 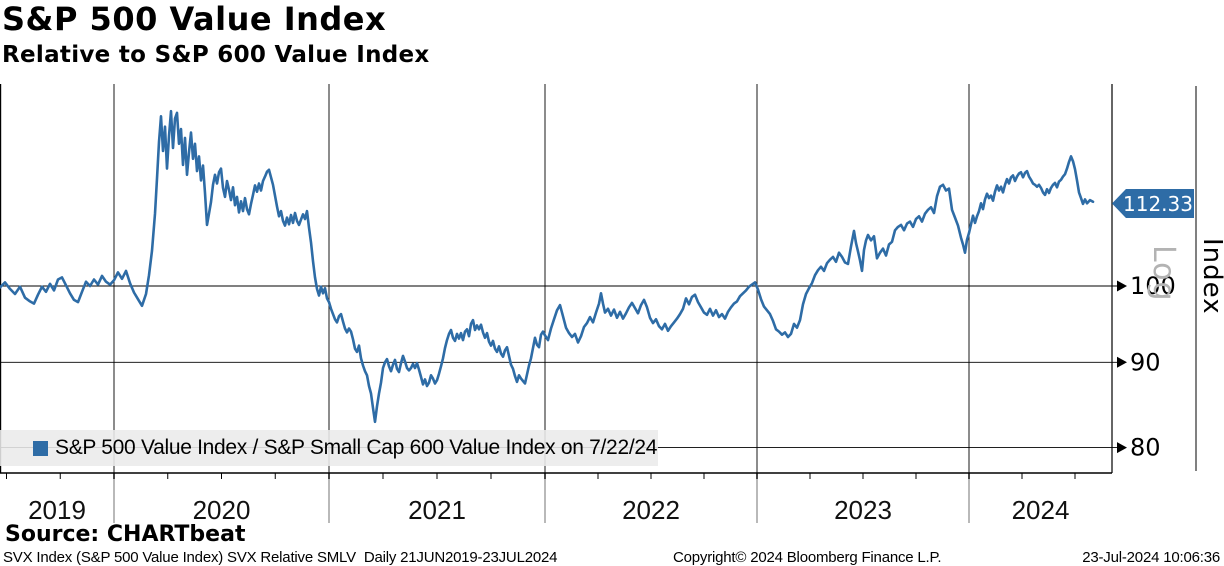 I want to click on svg-text: 2019, so click(x=57, y=510).